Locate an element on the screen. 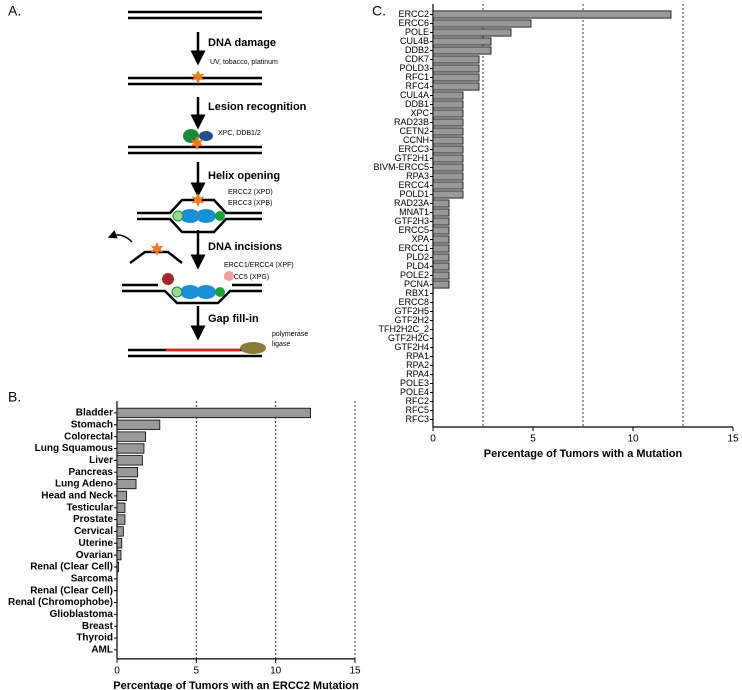 This screenshot has height=690, width=742. y-tick-label: Head and Neck is located at coordinates (77, 496).